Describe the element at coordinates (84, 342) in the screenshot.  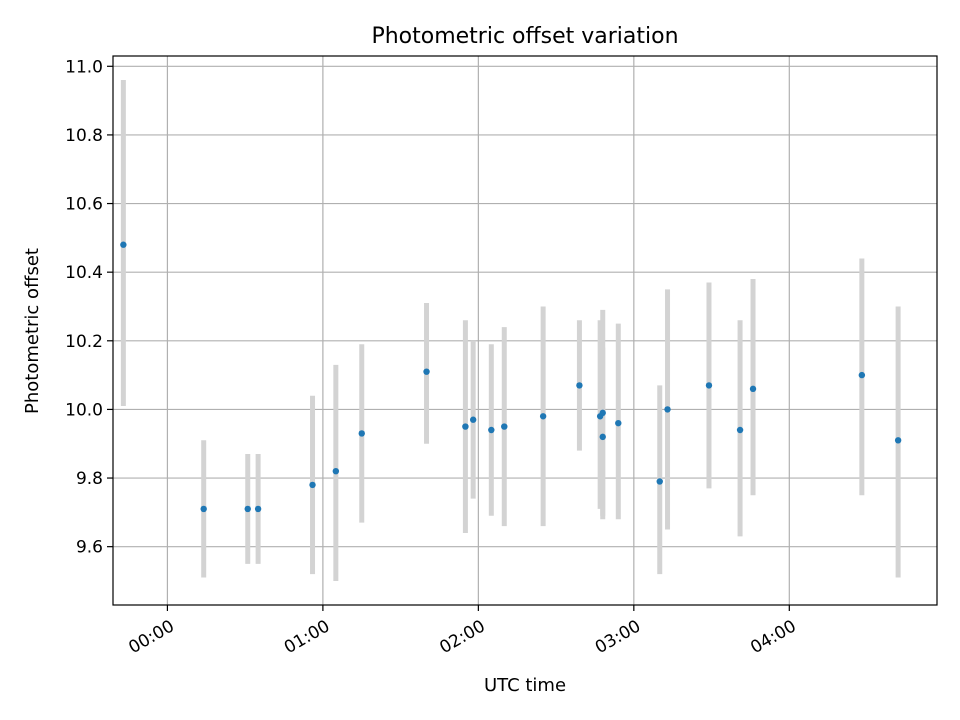
I see `y-tick-label: 10.2` at that location.